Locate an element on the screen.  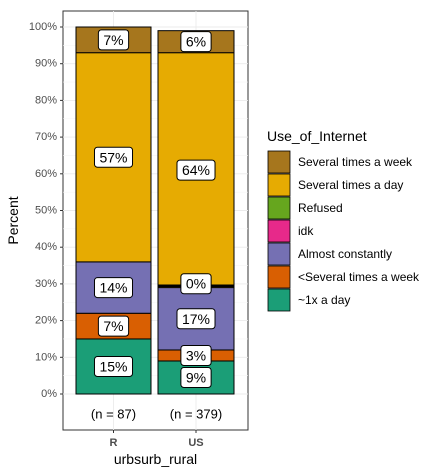
y-tick-label: 100% is located at coordinates (43, 27).